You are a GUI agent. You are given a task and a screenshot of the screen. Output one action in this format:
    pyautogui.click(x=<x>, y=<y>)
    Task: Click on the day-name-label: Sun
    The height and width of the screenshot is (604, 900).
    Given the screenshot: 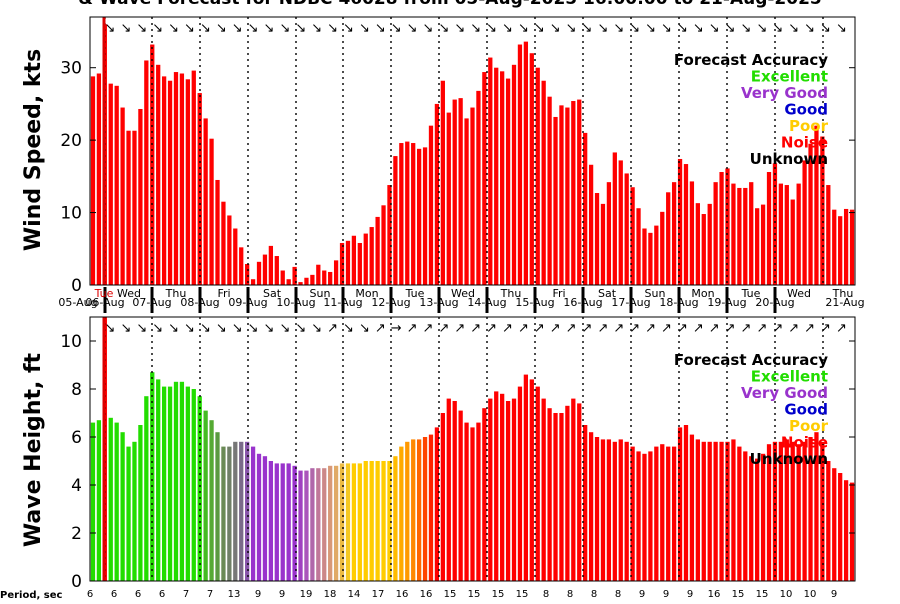 What is the action you would take?
    pyautogui.click(x=655, y=293)
    